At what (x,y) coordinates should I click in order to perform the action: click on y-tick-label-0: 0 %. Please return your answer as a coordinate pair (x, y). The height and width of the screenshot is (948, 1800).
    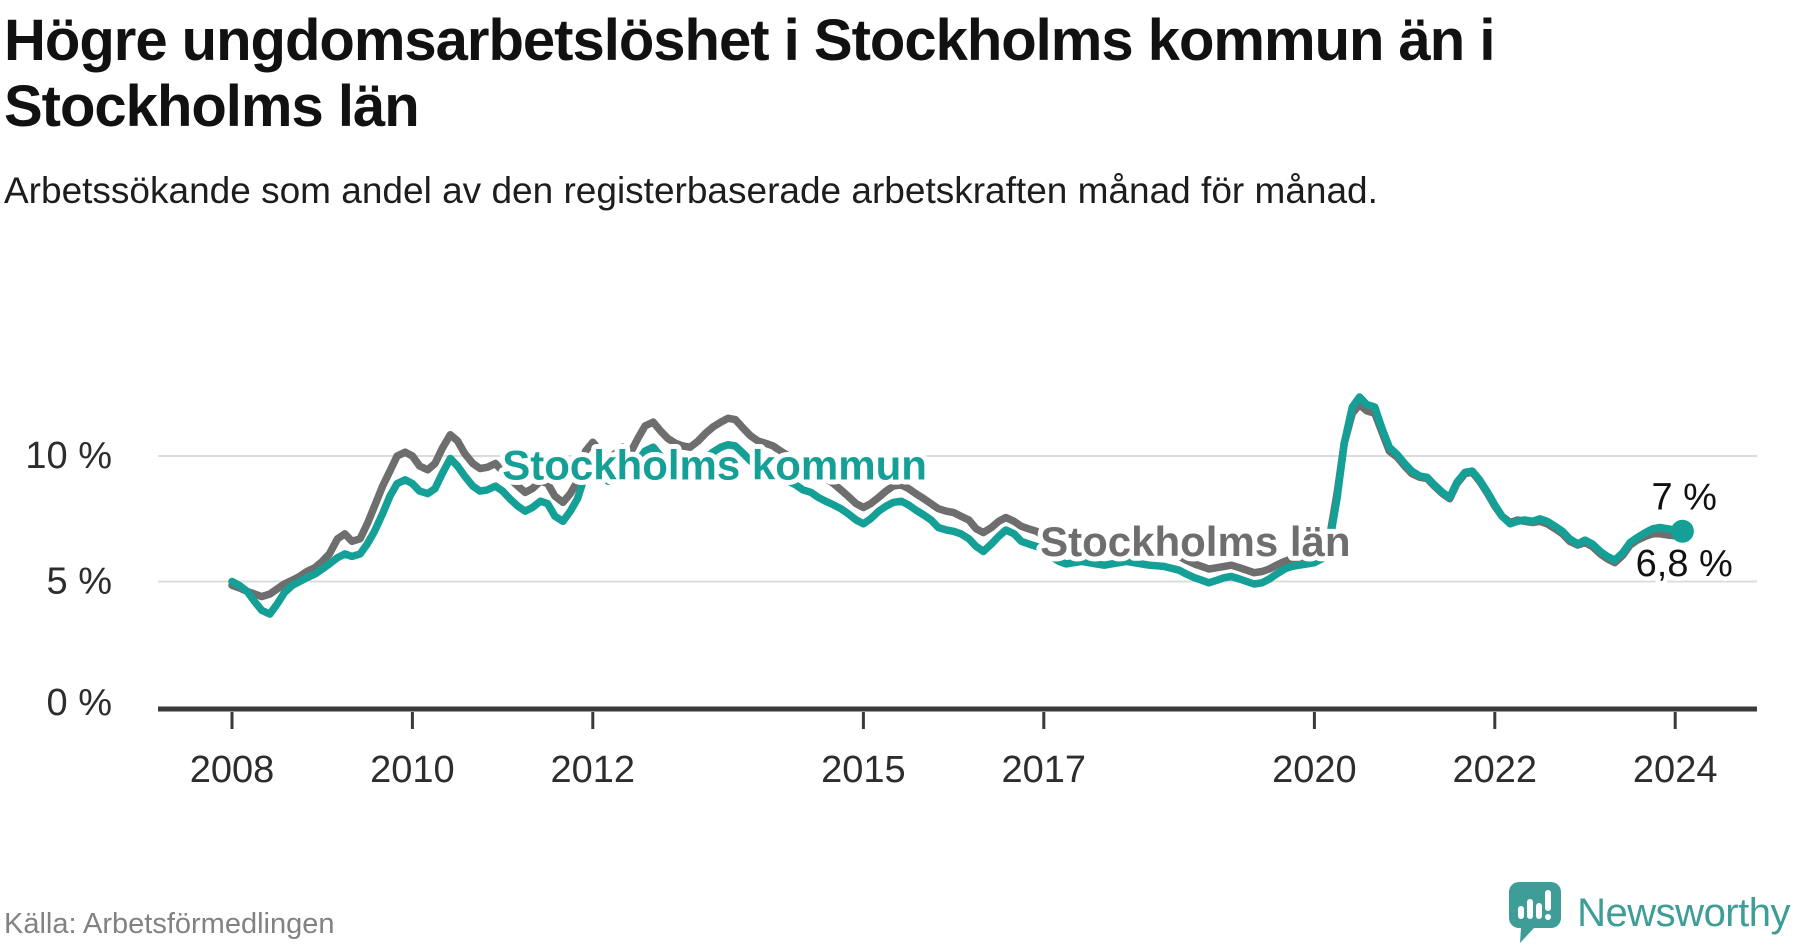
    Looking at the image, I should click on (79, 703).